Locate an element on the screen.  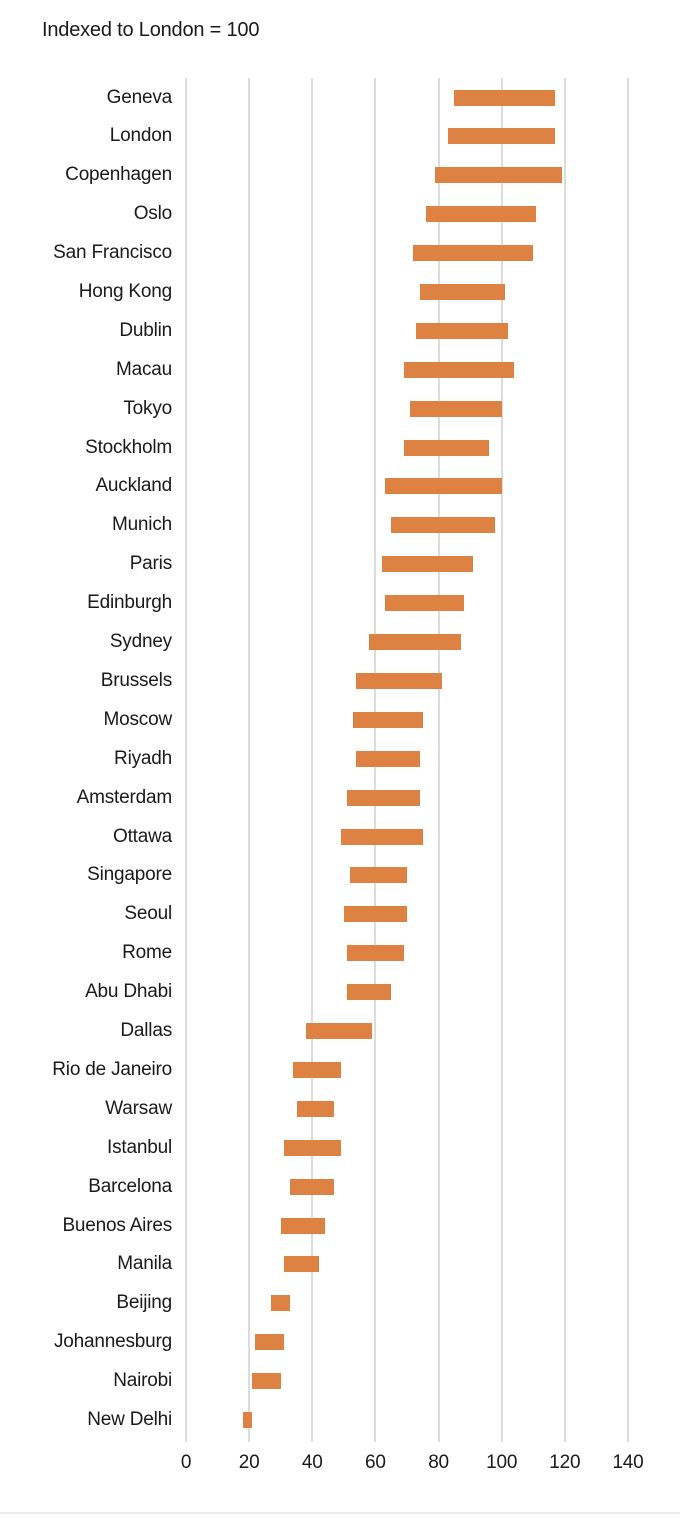
city-label: Edinburgh is located at coordinates (129, 603).